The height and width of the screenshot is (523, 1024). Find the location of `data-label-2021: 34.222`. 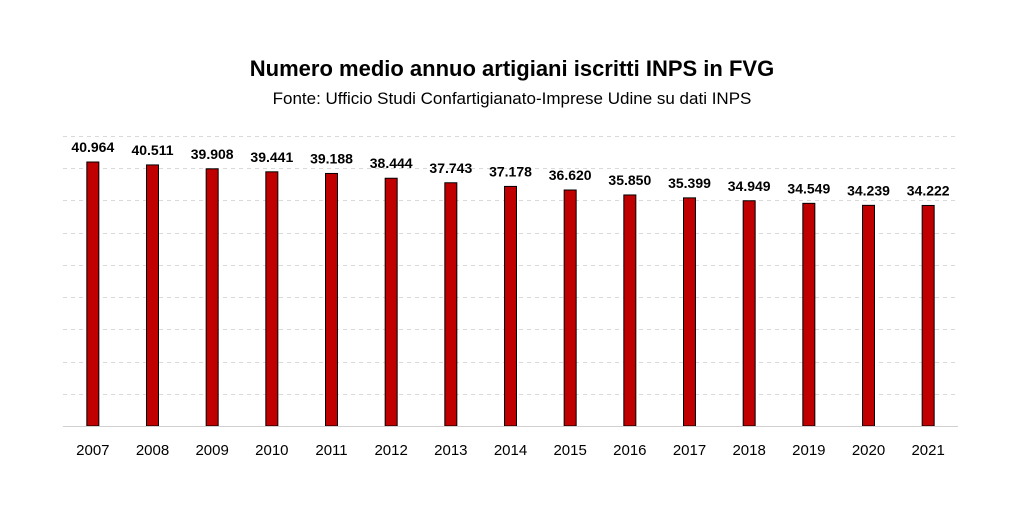

data-label-2021: 34.222 is located at coordinates (928, 190).